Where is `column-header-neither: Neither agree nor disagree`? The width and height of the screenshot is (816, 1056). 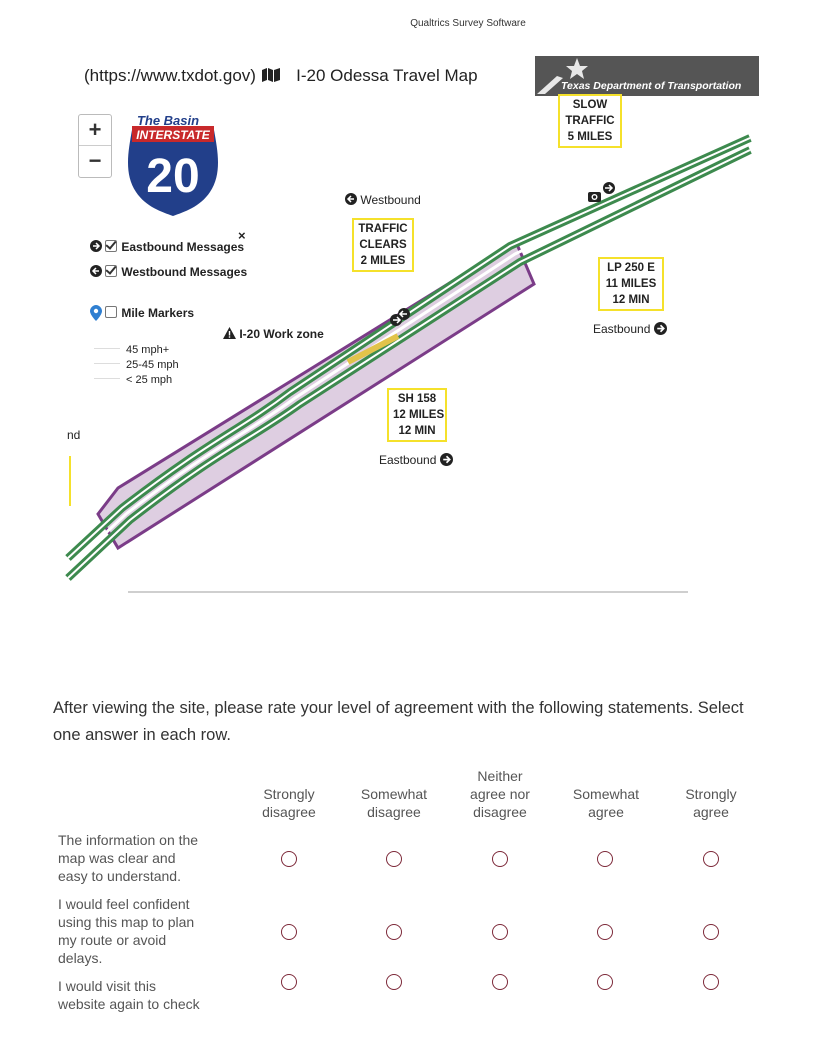
column-header-neither: Neither agree nor disagree is located at coordinates (500, 794).